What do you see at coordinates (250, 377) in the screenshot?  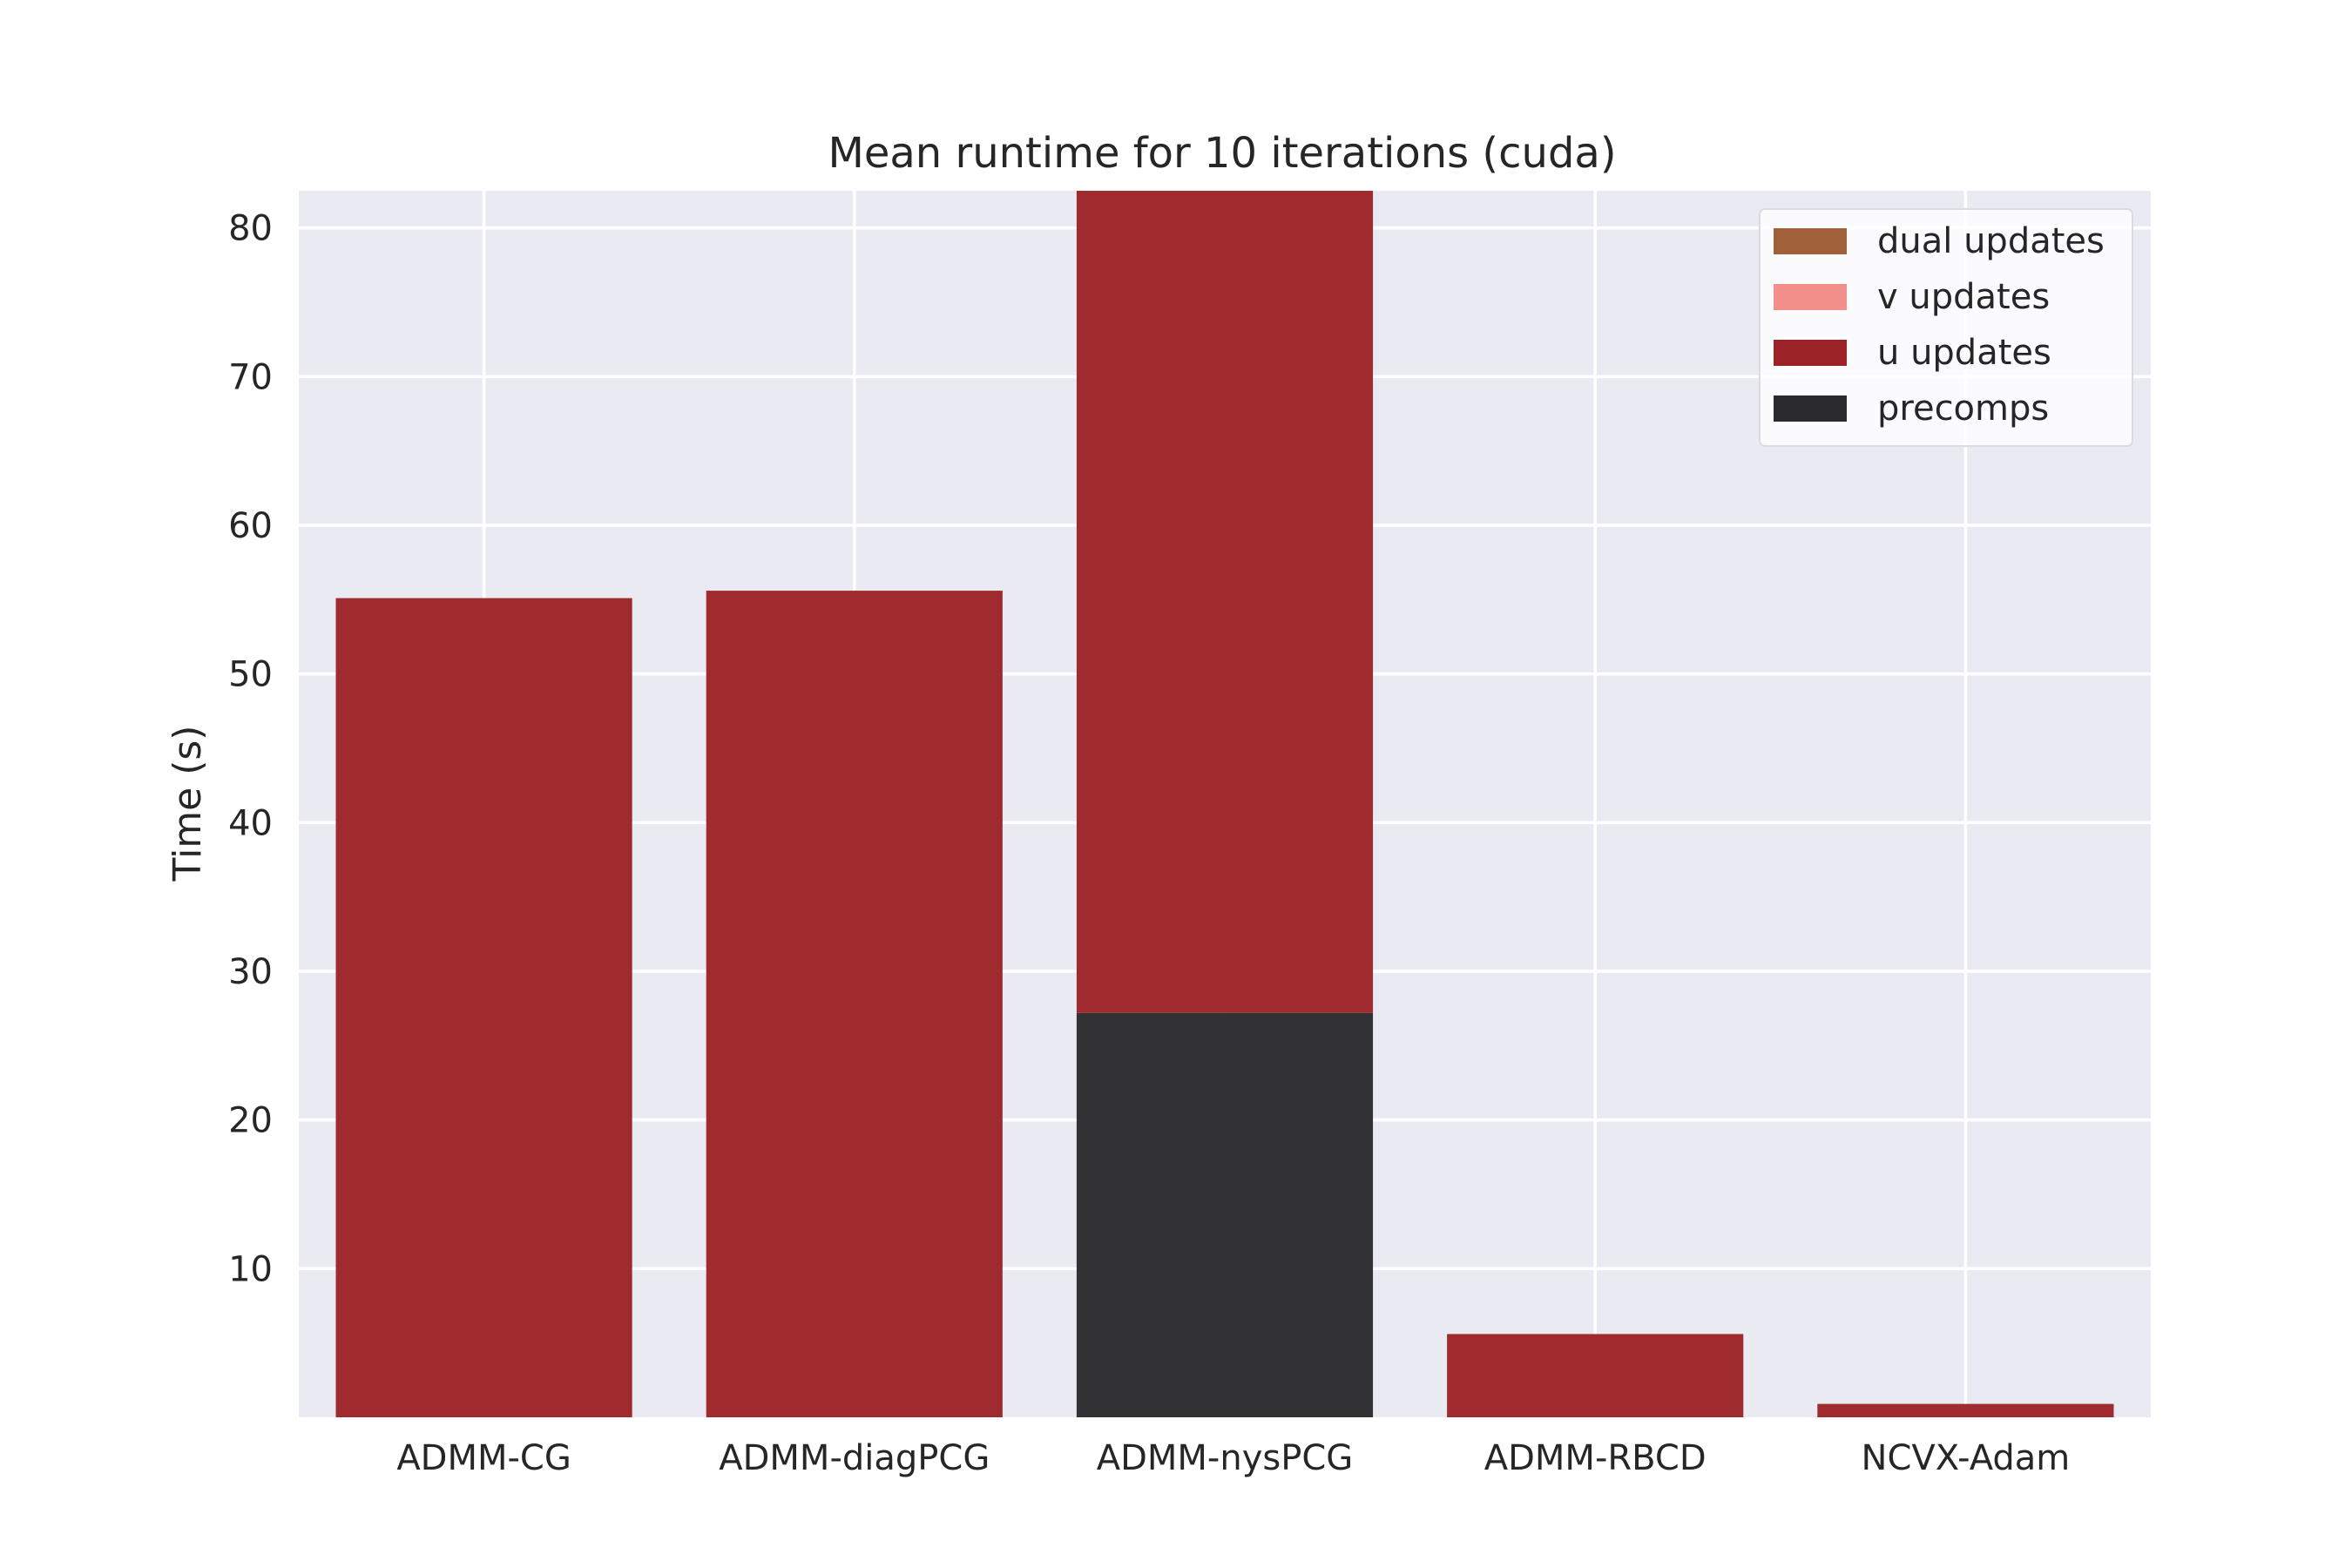 I see `y-tick-label: 70` at bounding box center [250, 377].